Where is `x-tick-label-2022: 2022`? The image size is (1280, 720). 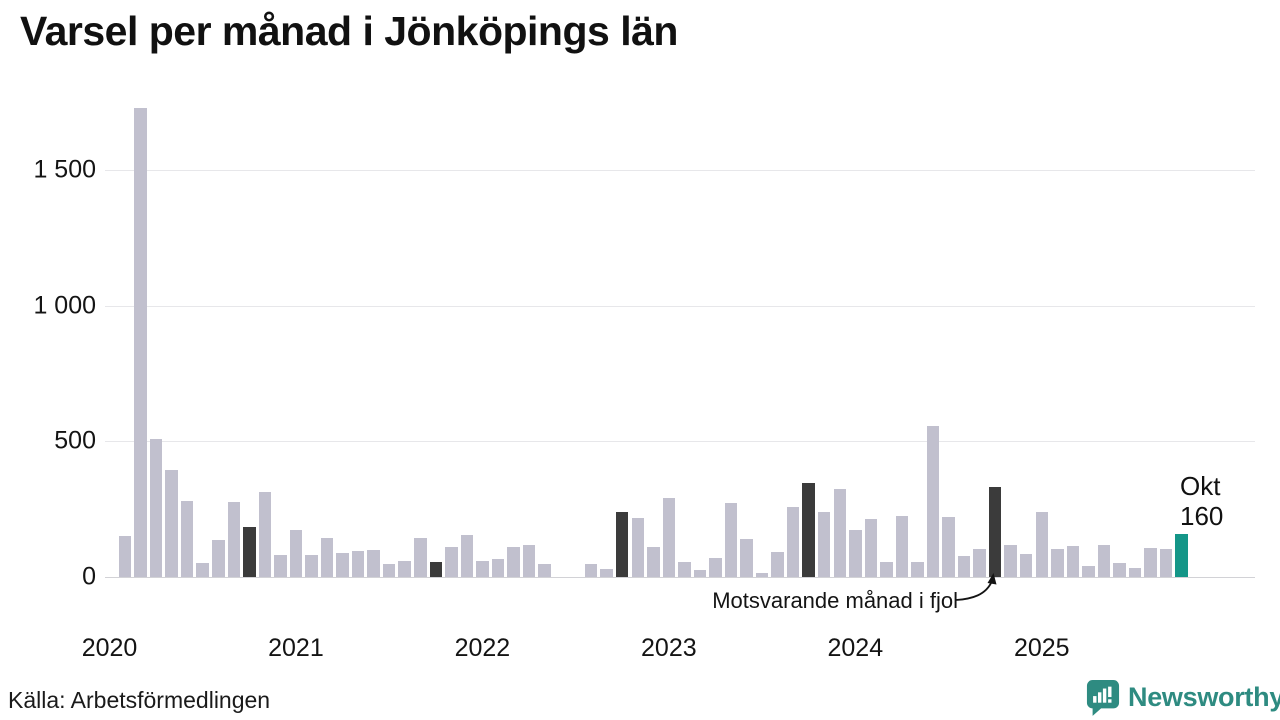 x-tick-label-2022: 2022 is located at coordinates (482, 648).